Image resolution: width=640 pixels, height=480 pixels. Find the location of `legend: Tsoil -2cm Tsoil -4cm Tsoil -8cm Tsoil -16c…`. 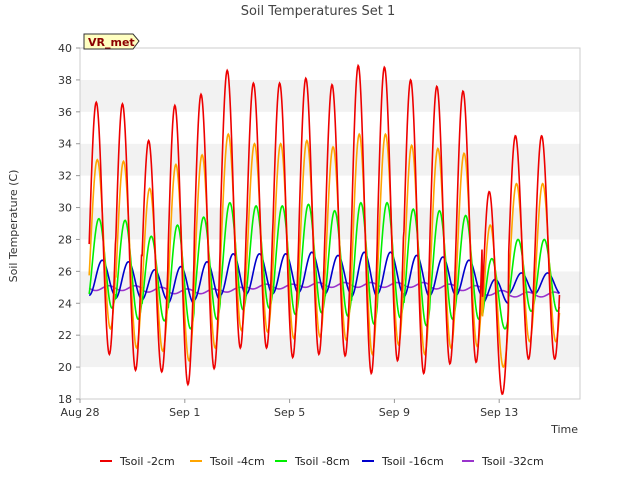

legend: Tsoil -2cm Tsoil -4cm Tsoil -8cm Tsoil -16c… is located at coordinates (322, 461).